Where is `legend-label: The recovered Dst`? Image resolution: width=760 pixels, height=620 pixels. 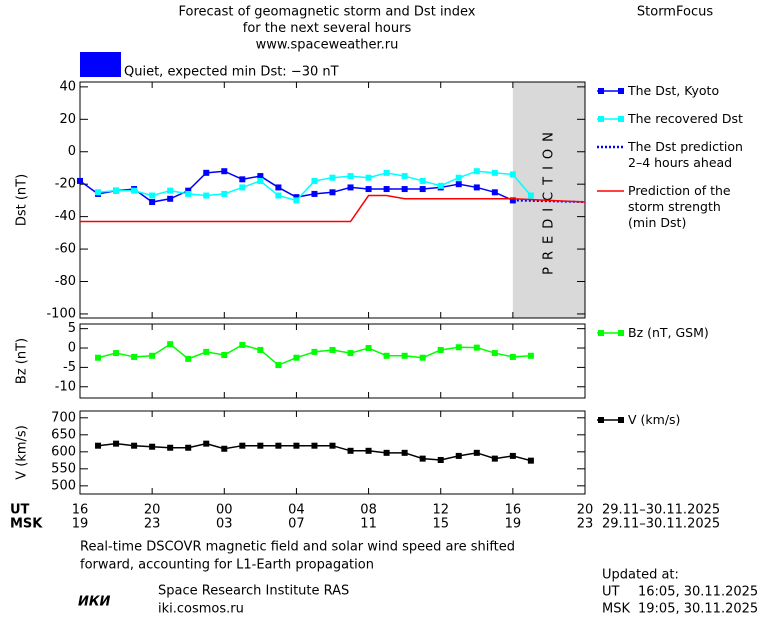 legend-label: The recovered Dst is located at coordinates (685, 118).